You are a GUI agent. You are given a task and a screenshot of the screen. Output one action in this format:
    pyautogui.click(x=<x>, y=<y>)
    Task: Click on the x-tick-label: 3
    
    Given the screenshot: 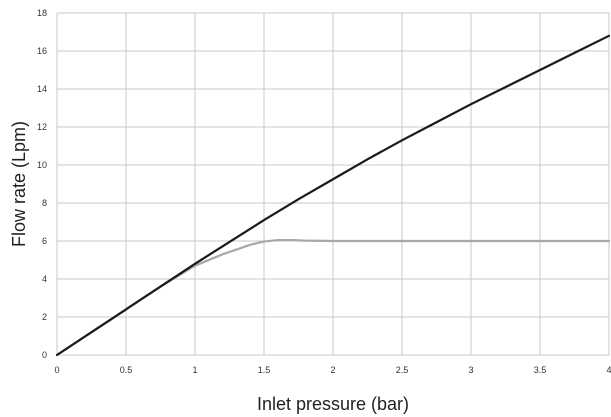 What is the action you would take?
    pyautogui.click(x=470, y=370)
    